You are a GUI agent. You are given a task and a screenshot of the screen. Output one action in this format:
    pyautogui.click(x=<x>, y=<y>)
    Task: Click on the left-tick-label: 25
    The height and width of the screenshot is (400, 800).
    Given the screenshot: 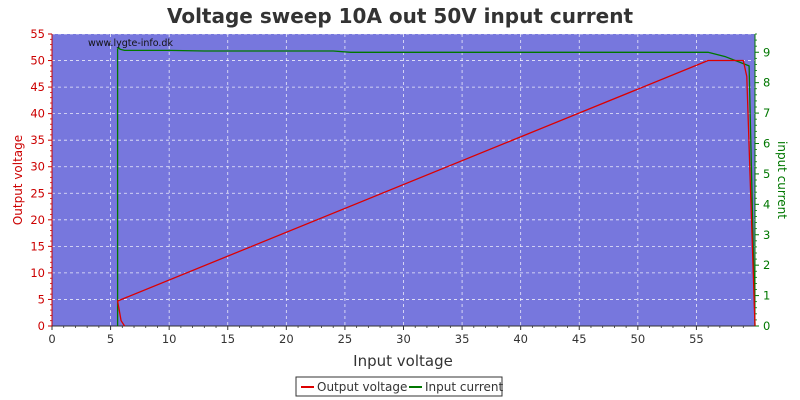 What is the action you would take?
    pyautogui.click(x=37, y=193)
    